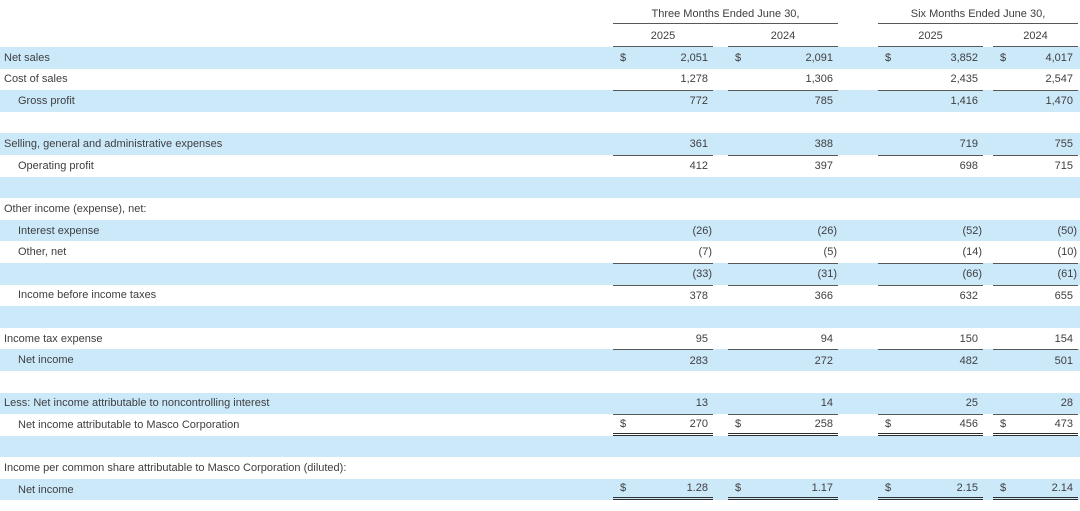 This screenshot has height=511, width=1080. What do you see at coordinates (1067, 252) in the screenshot?
I see `value: (10)` at bounding box center [1067, 252].